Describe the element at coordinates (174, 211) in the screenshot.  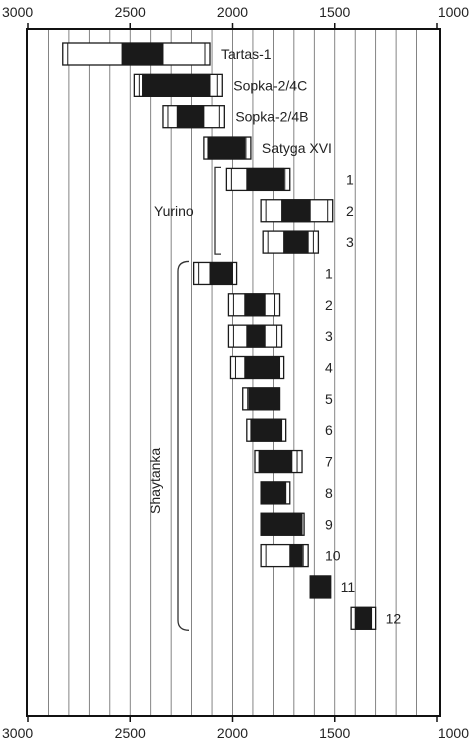
I see `group-label: Yurino` at that location.